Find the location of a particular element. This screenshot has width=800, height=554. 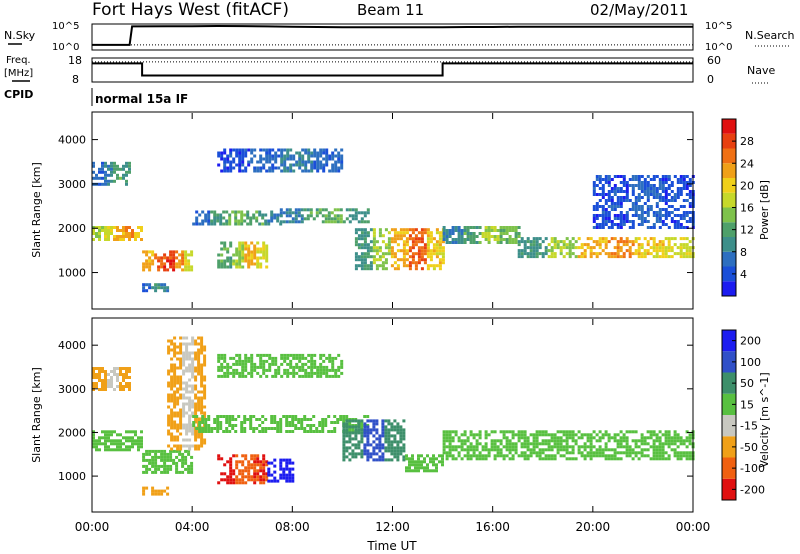

freq-panel-frame is located at coordinates (392, 70).